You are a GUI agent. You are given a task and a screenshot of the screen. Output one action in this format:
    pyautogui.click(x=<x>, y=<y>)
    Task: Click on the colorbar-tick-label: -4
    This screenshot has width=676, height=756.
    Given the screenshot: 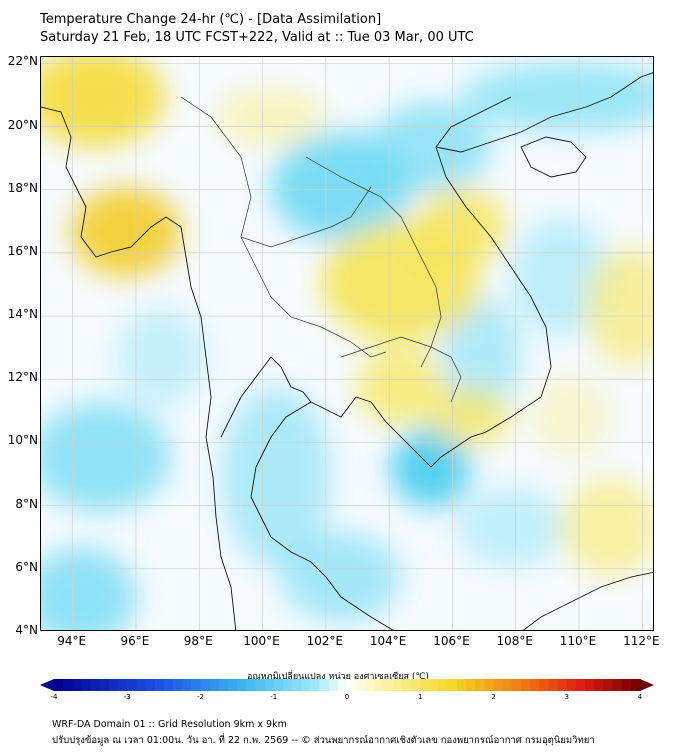 What is the action you would take?
    pyautogui.click(x=54, y=697)
    